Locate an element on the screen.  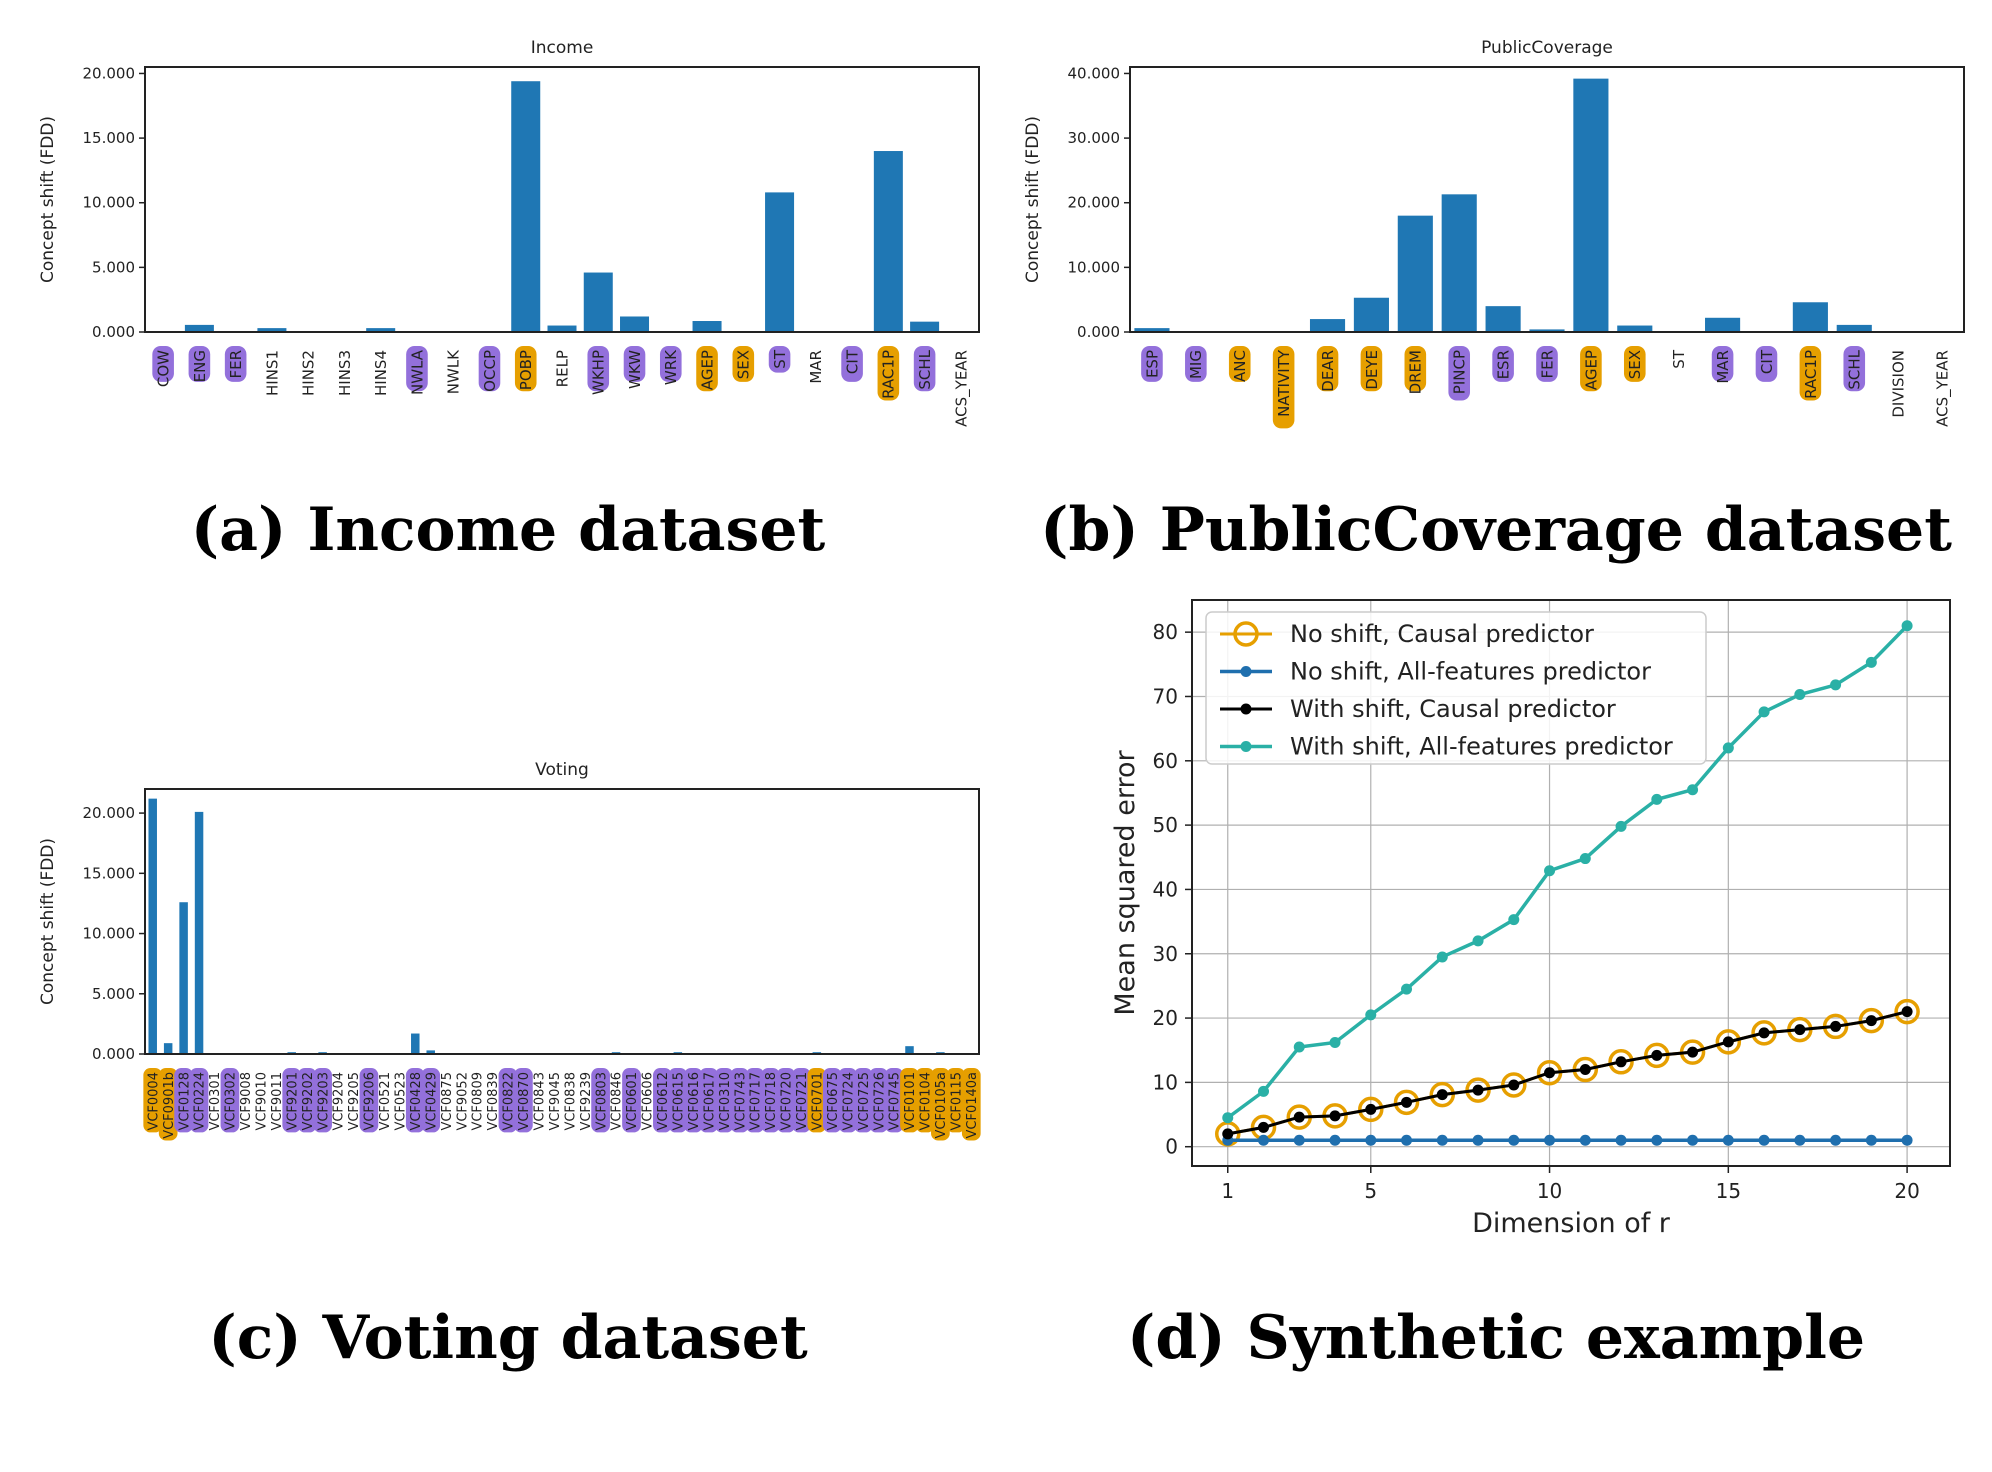
x-tick-label: VCF0523 is located at coordinates (401, 1101).